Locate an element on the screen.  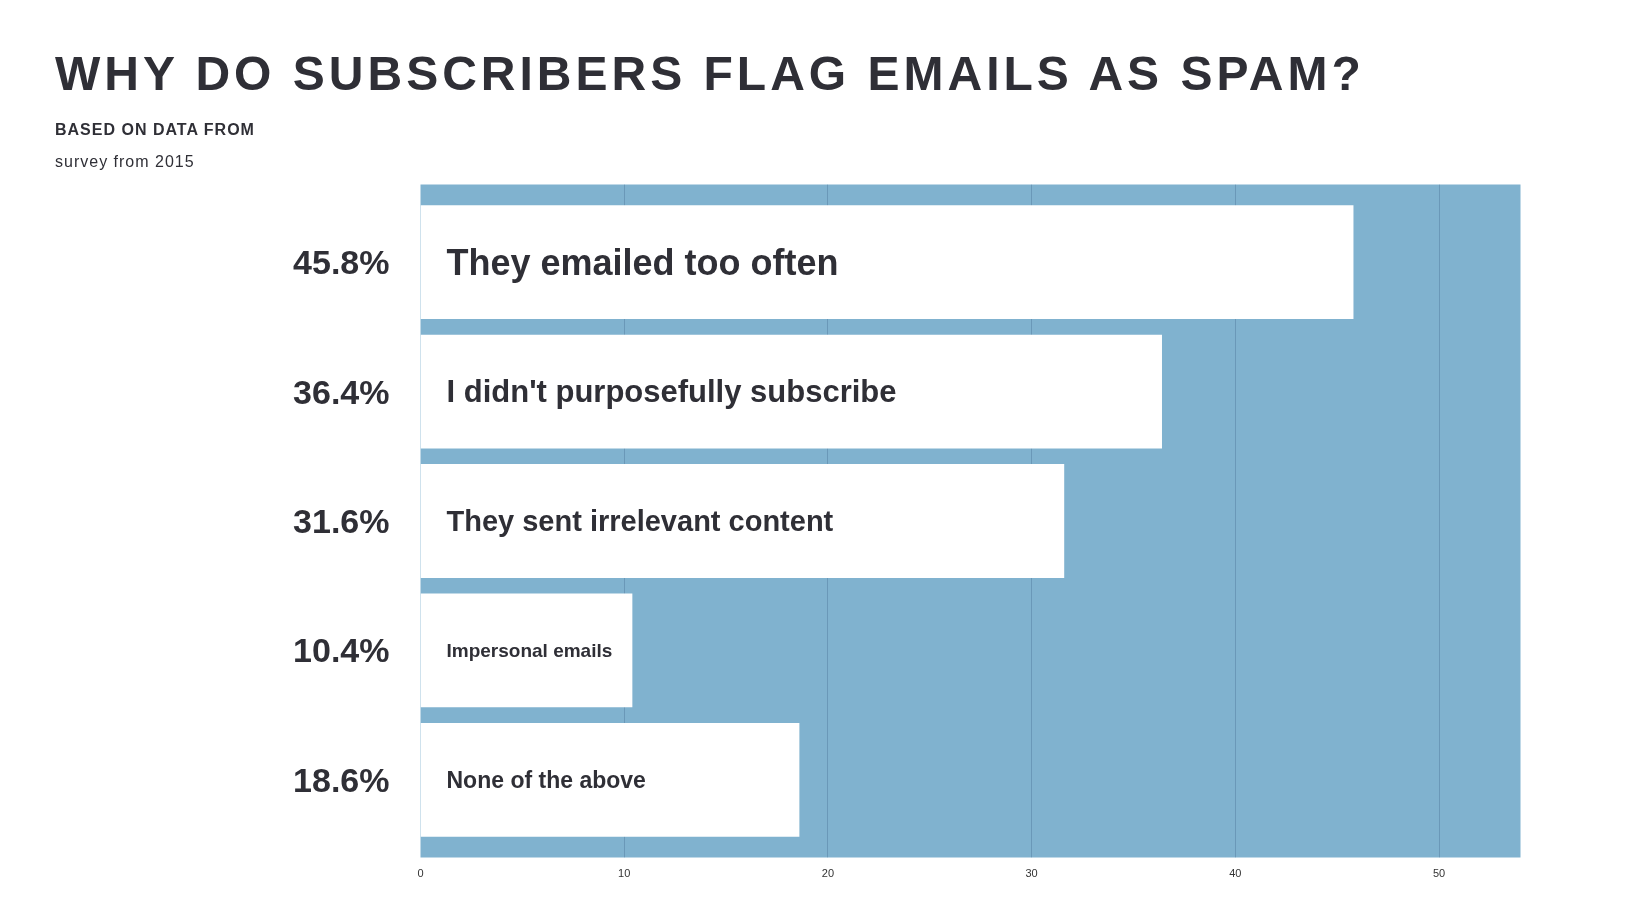
chart-title: WHY DO SUBSCRIBERS FLAG EMAILS AS SPAM? is located at coordinates (710, 74).